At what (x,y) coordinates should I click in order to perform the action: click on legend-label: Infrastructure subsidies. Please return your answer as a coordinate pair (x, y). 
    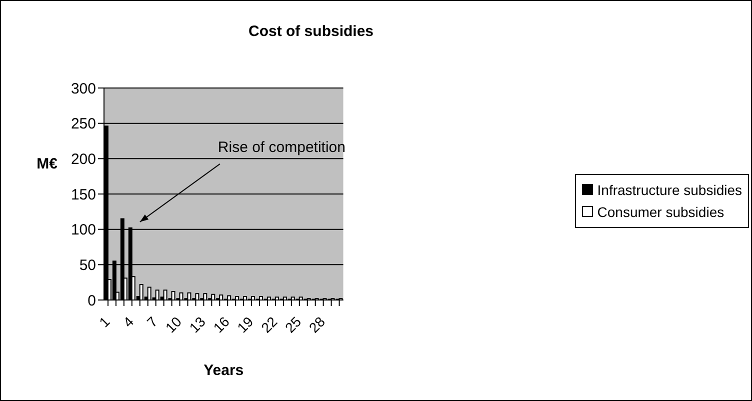
    Looking at the image, I should click on (669, 190).